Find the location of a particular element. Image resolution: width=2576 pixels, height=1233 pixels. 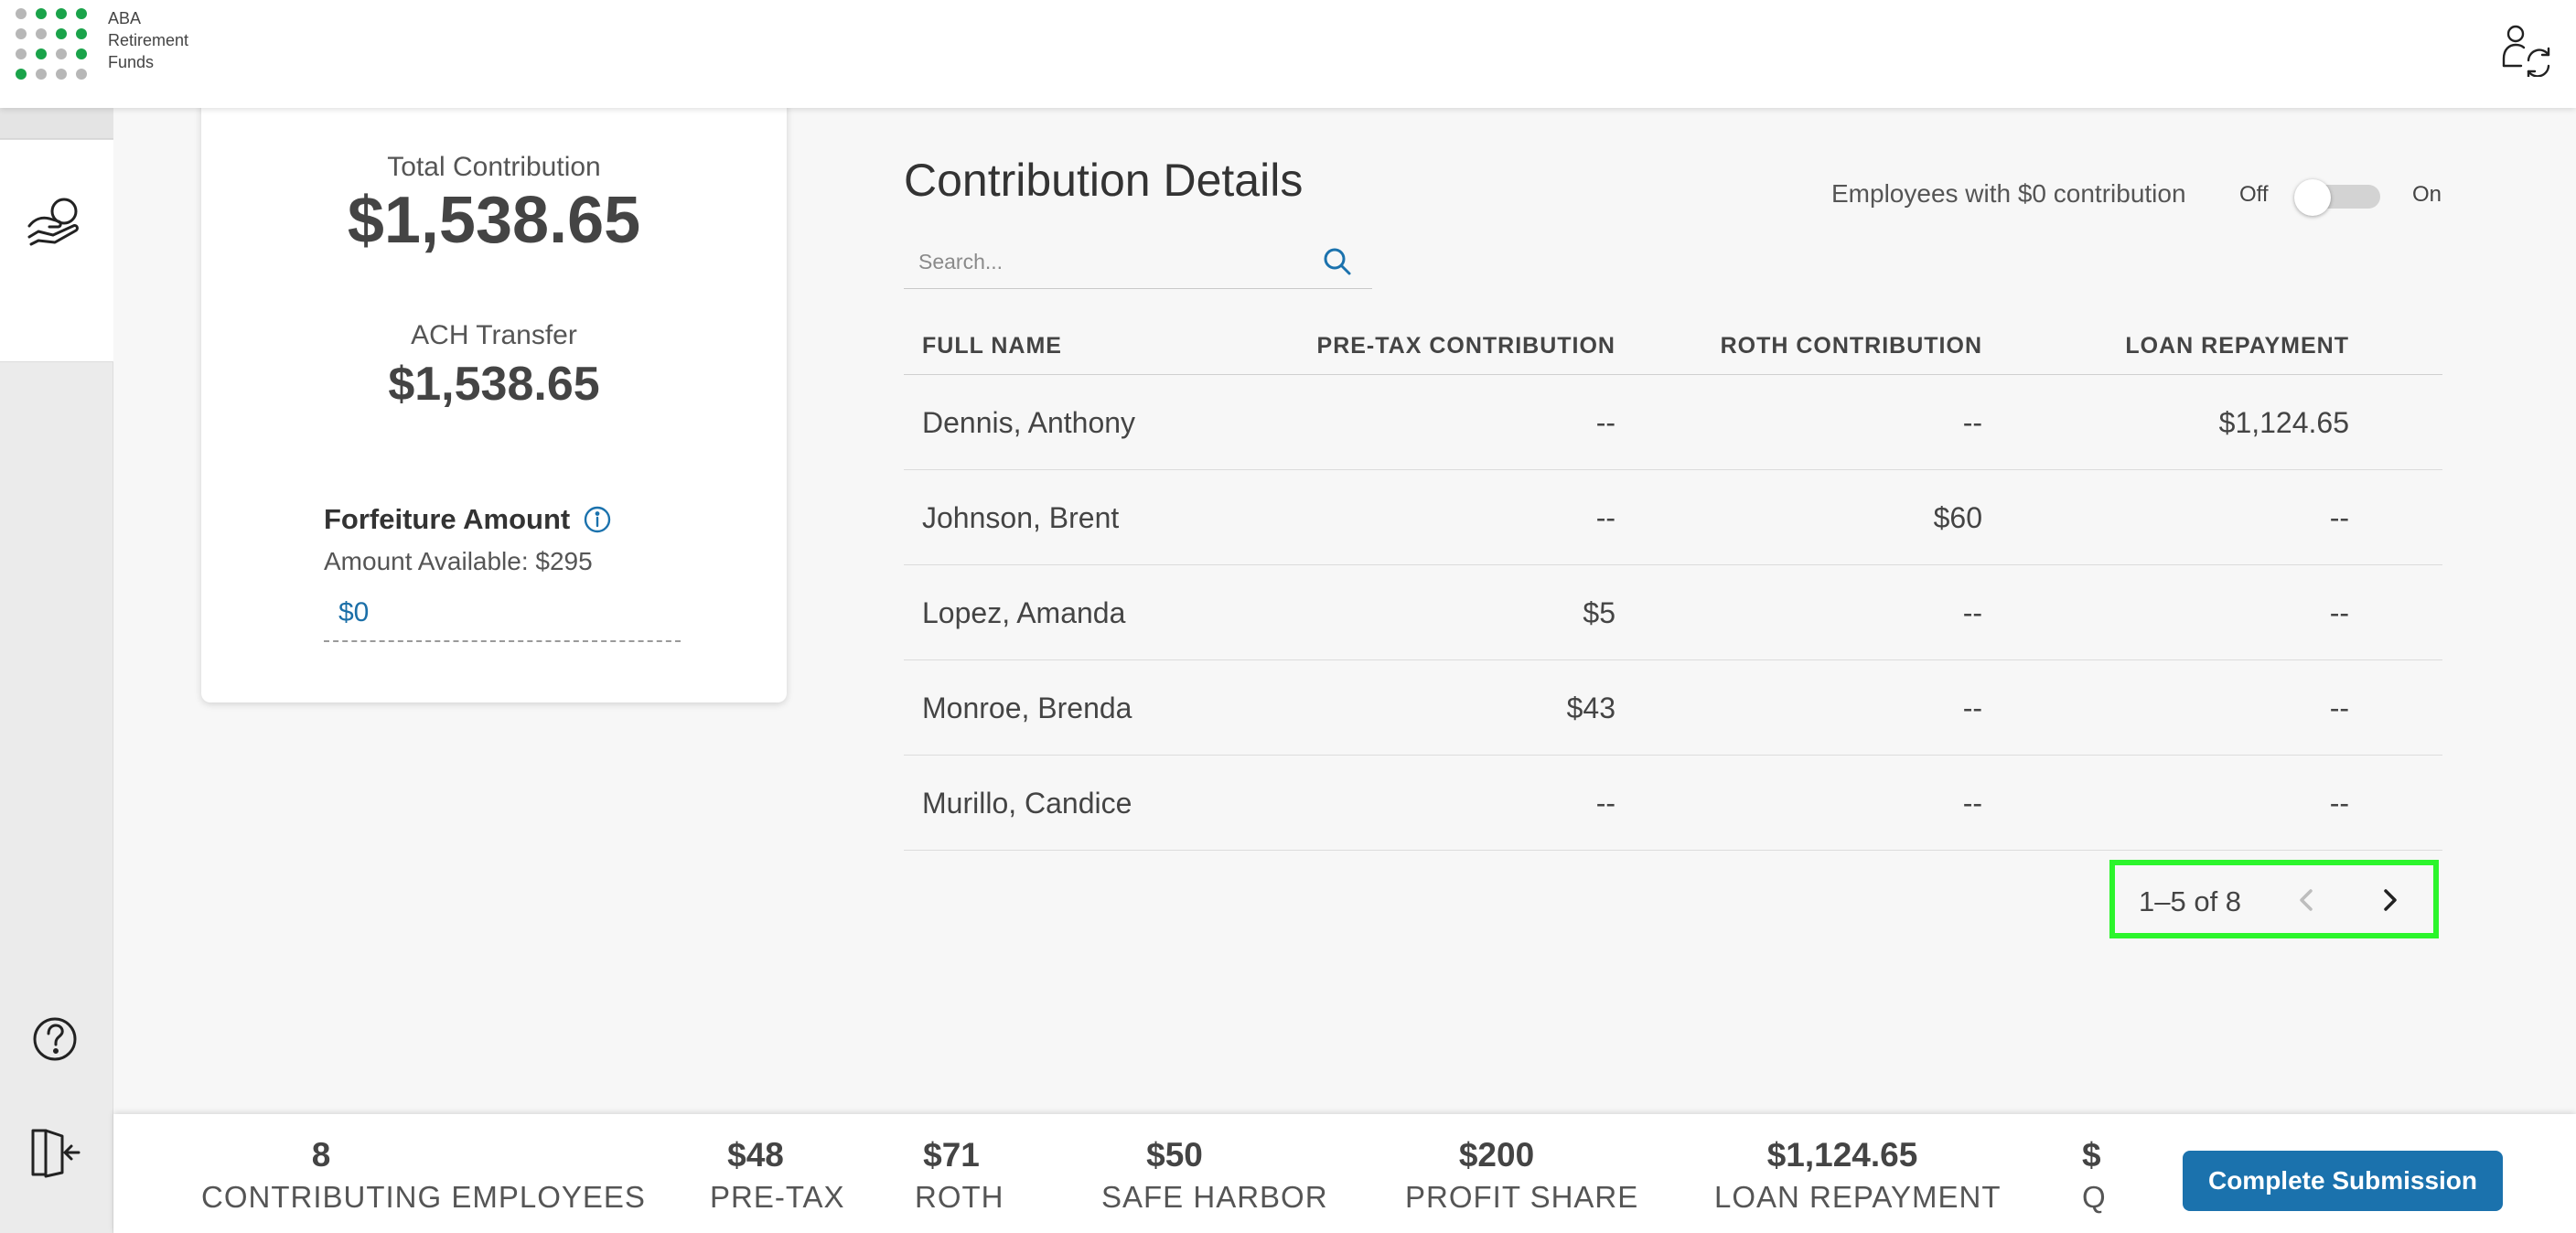

col-roth: ROTH CONTRIBUTION is located at coordinates (1851, 346).